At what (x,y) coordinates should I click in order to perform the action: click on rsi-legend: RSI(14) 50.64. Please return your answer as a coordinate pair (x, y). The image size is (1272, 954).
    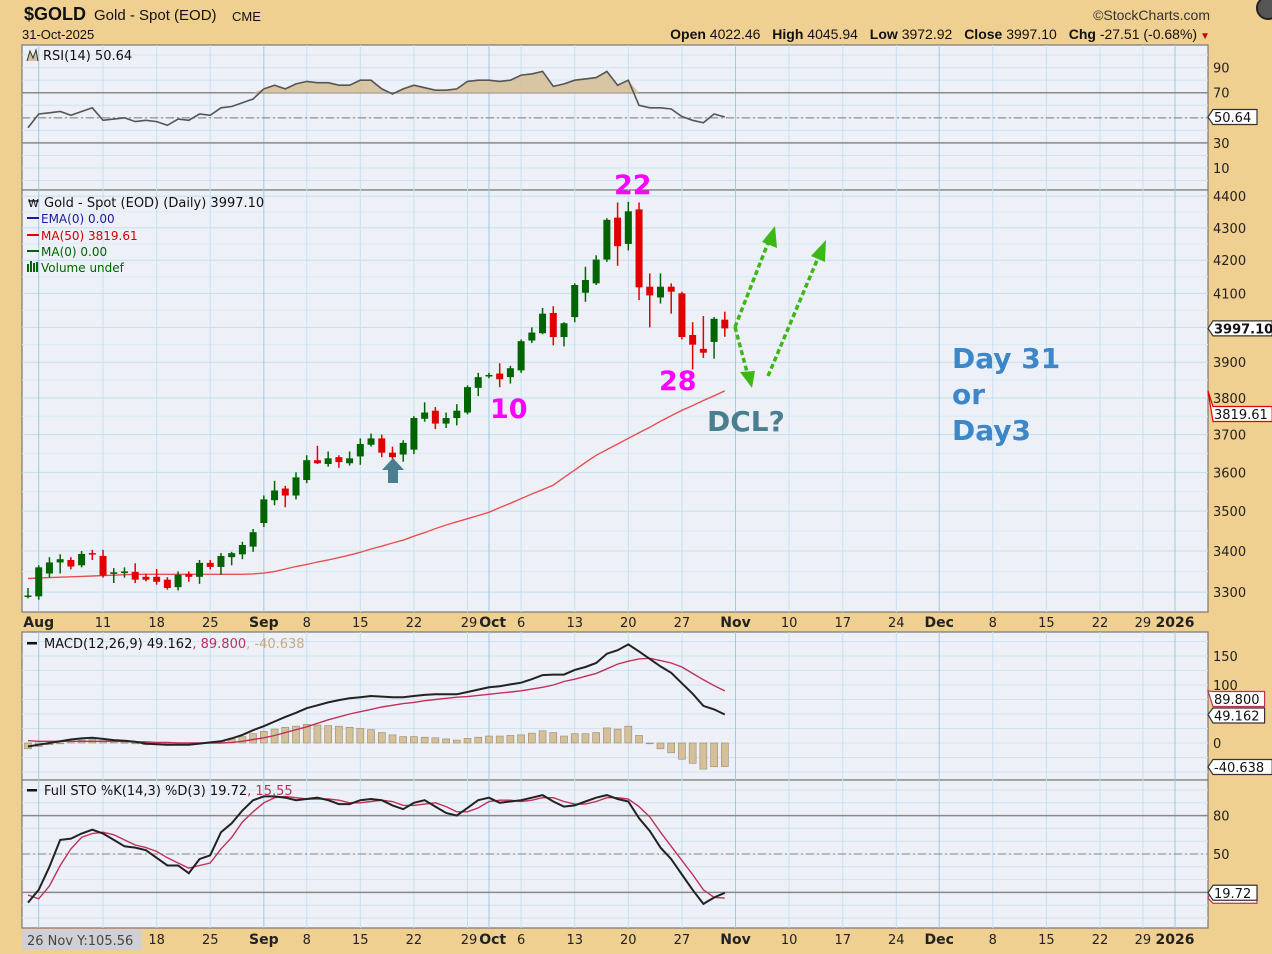
    Looking at the image, I should click on (79, 56).